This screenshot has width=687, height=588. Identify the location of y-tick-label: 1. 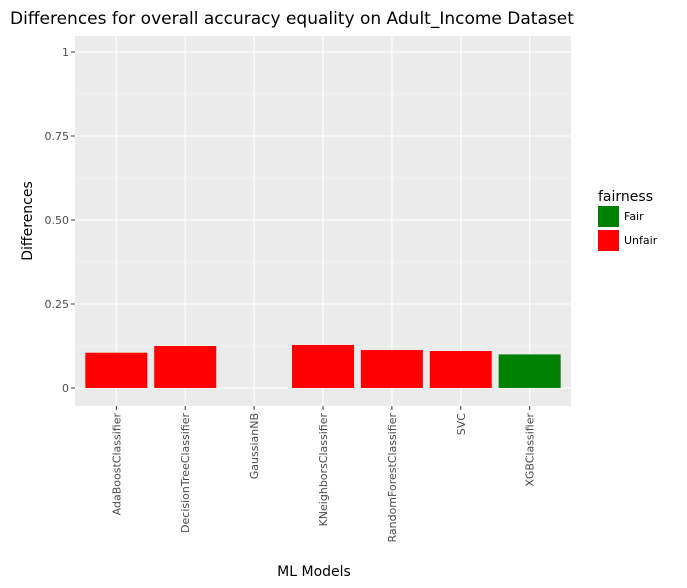
(65, 52).